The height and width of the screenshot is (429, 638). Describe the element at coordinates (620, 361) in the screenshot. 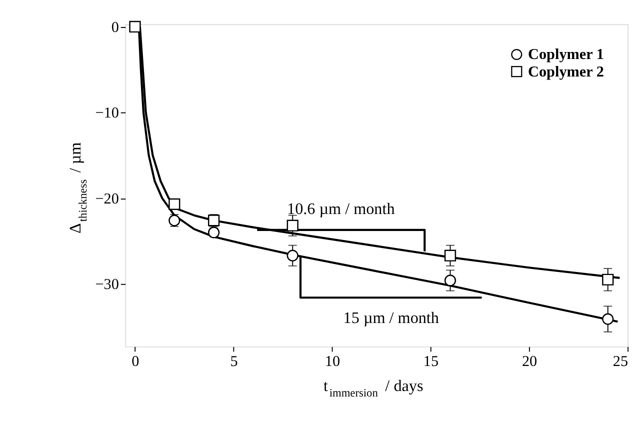

I see `x-tick-label: 25` at that location.